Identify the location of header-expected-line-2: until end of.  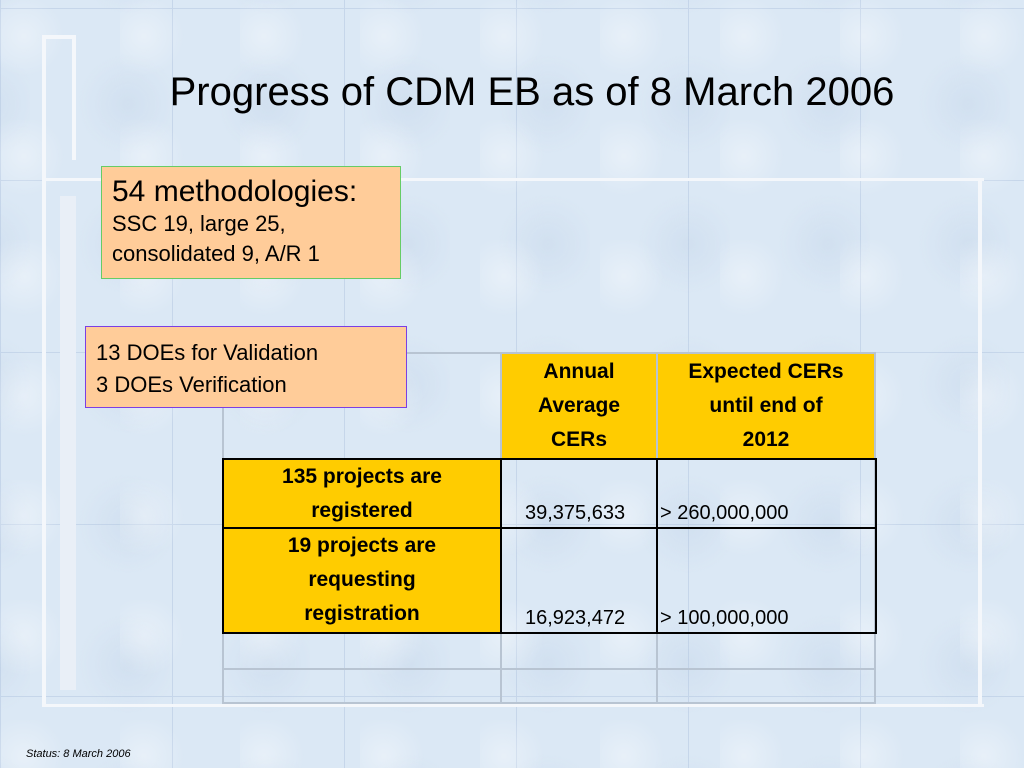
(766, 405).